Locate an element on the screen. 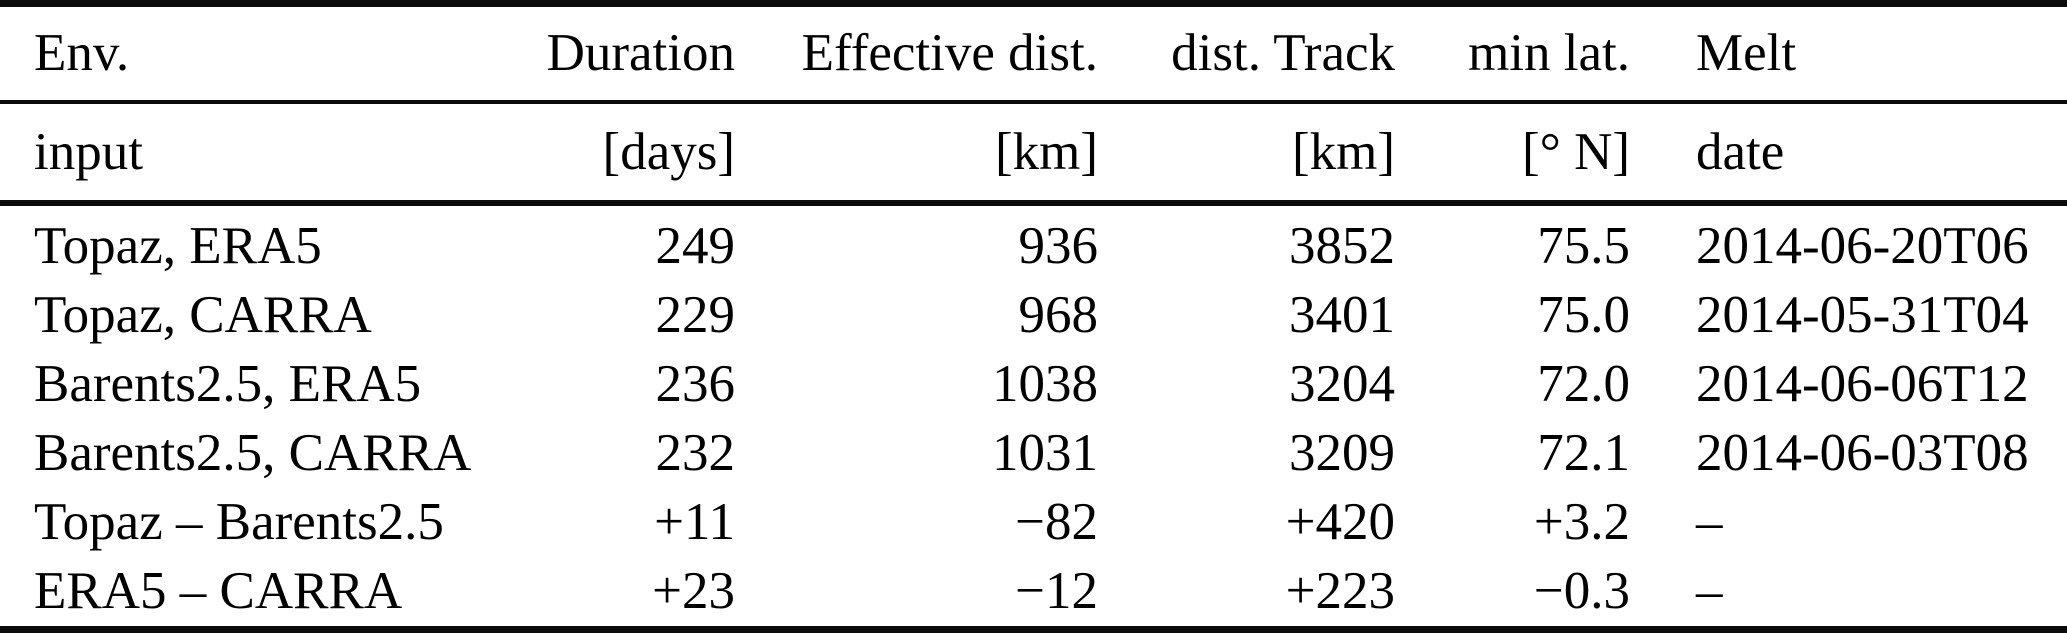  cell-env: Topaz – Barents2.5 is located at coordinates (239, 522).